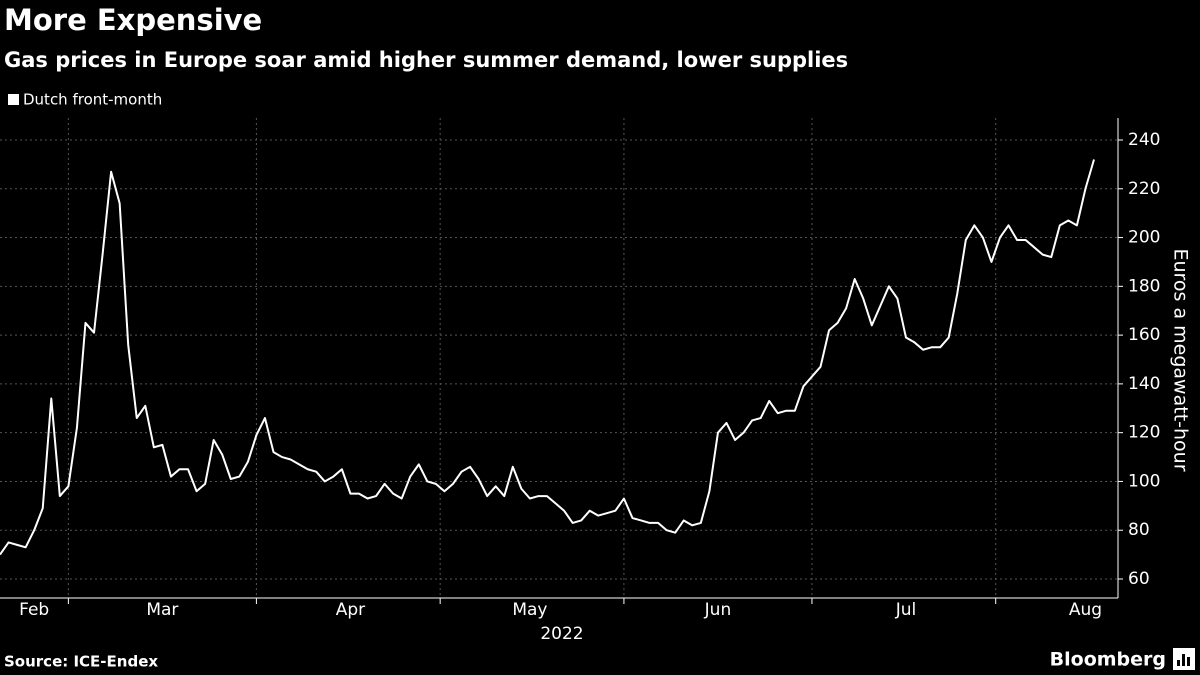 The image size is (1200, 675). I want to click on x-tick-label: Apr, so click(350, 610).